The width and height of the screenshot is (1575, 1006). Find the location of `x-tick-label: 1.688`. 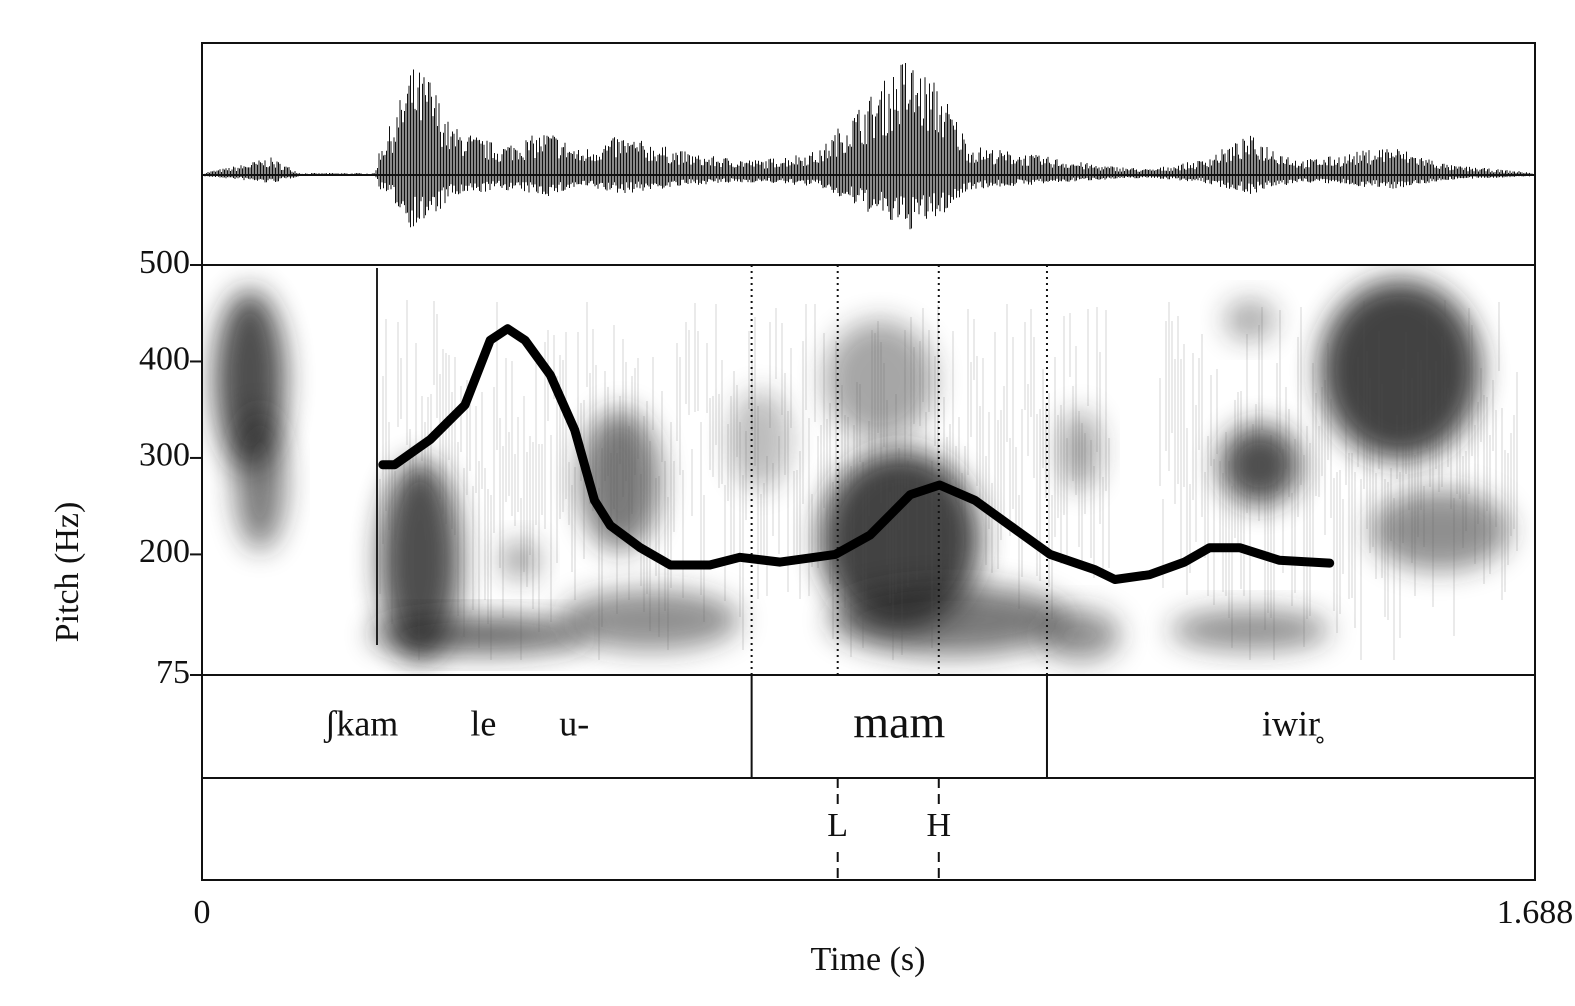

x-tick-label: 1.688 is located at coordinates (1535, 912).